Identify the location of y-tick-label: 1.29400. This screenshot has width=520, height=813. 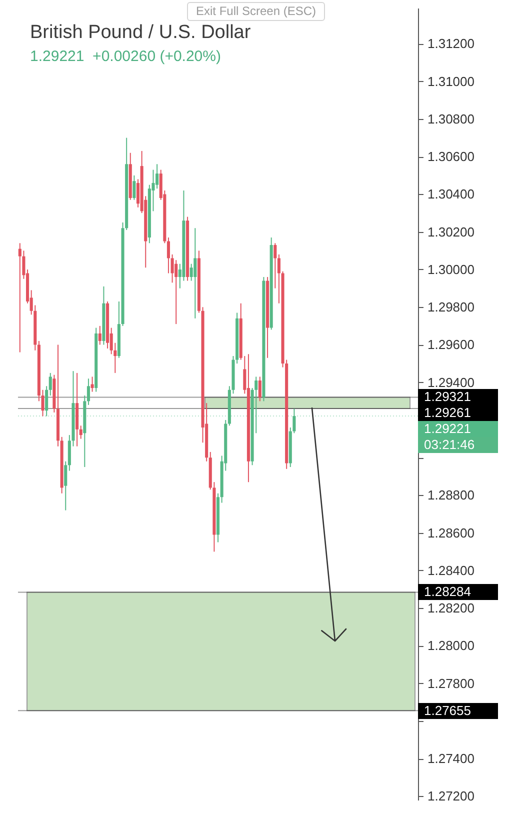
(451, 382).